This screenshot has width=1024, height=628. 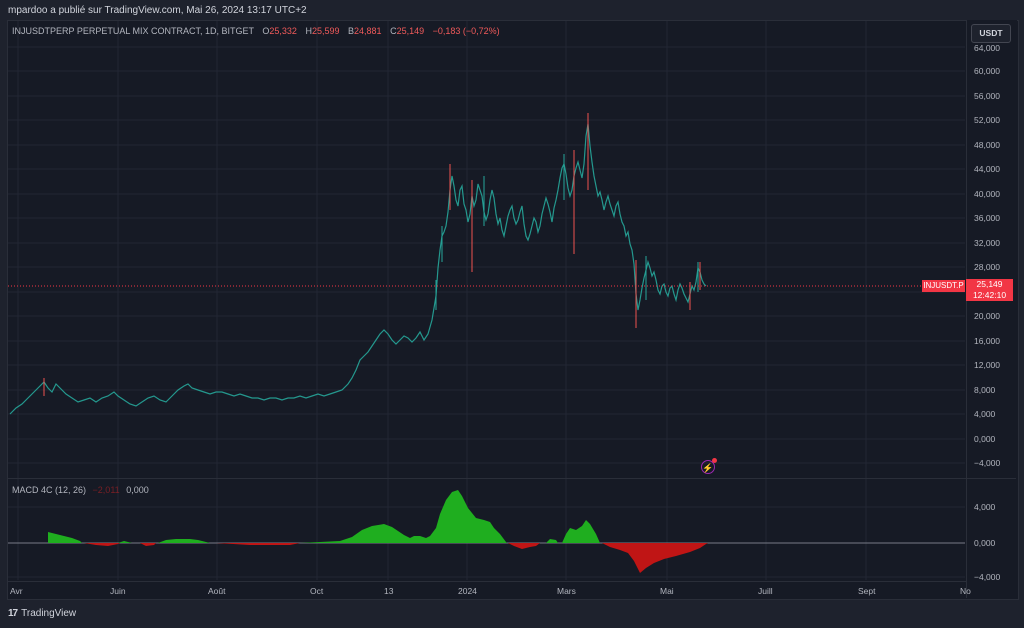 What do you see at coordinates (987, 120) in the screenshot?
I see `y-tick: 52,000` at bounding box center [987, 120].